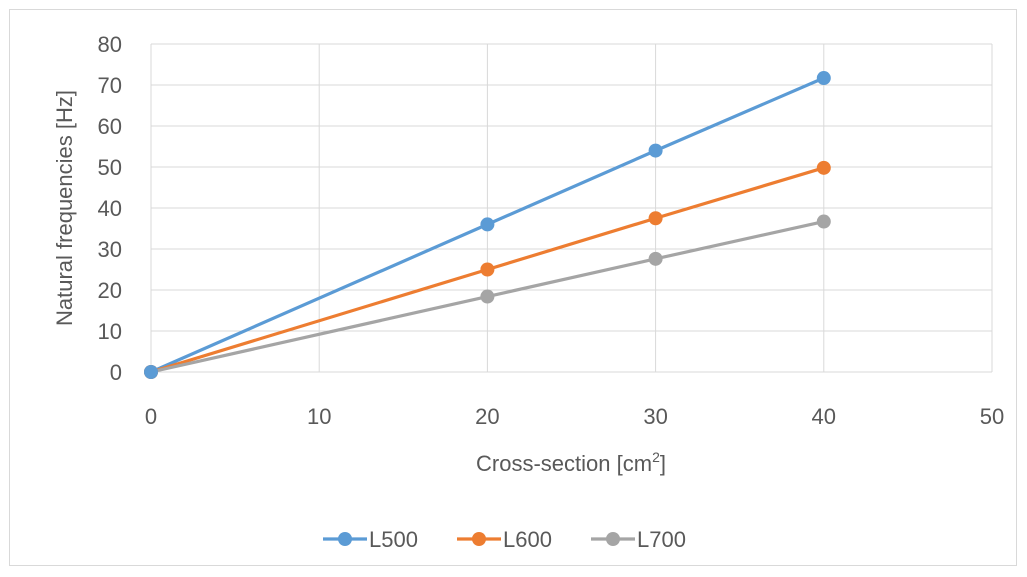 The image size is (1027, 577). What do you see at coordinates (393, 539) in the screenshot?
I see `legend-label: L500` at bounding box center [393, 539].